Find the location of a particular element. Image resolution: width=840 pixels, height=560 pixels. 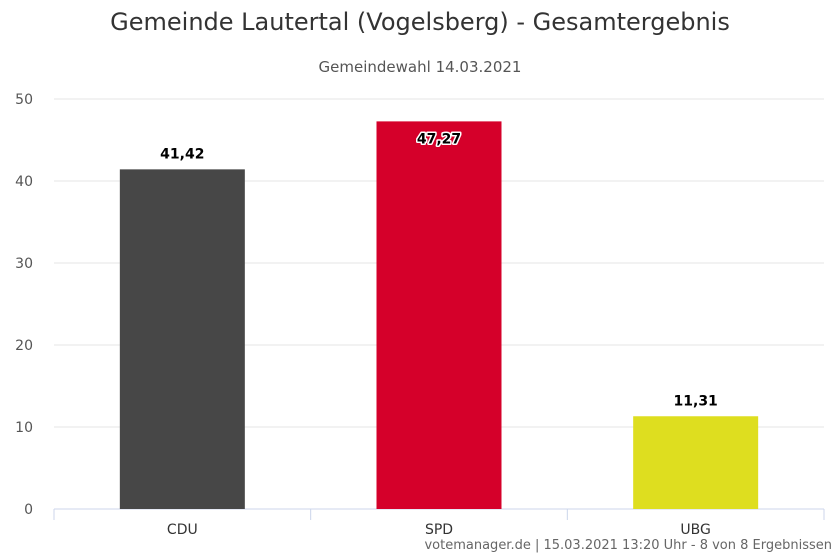

x-tick-label: CDU is located at coordinates (182, 530).